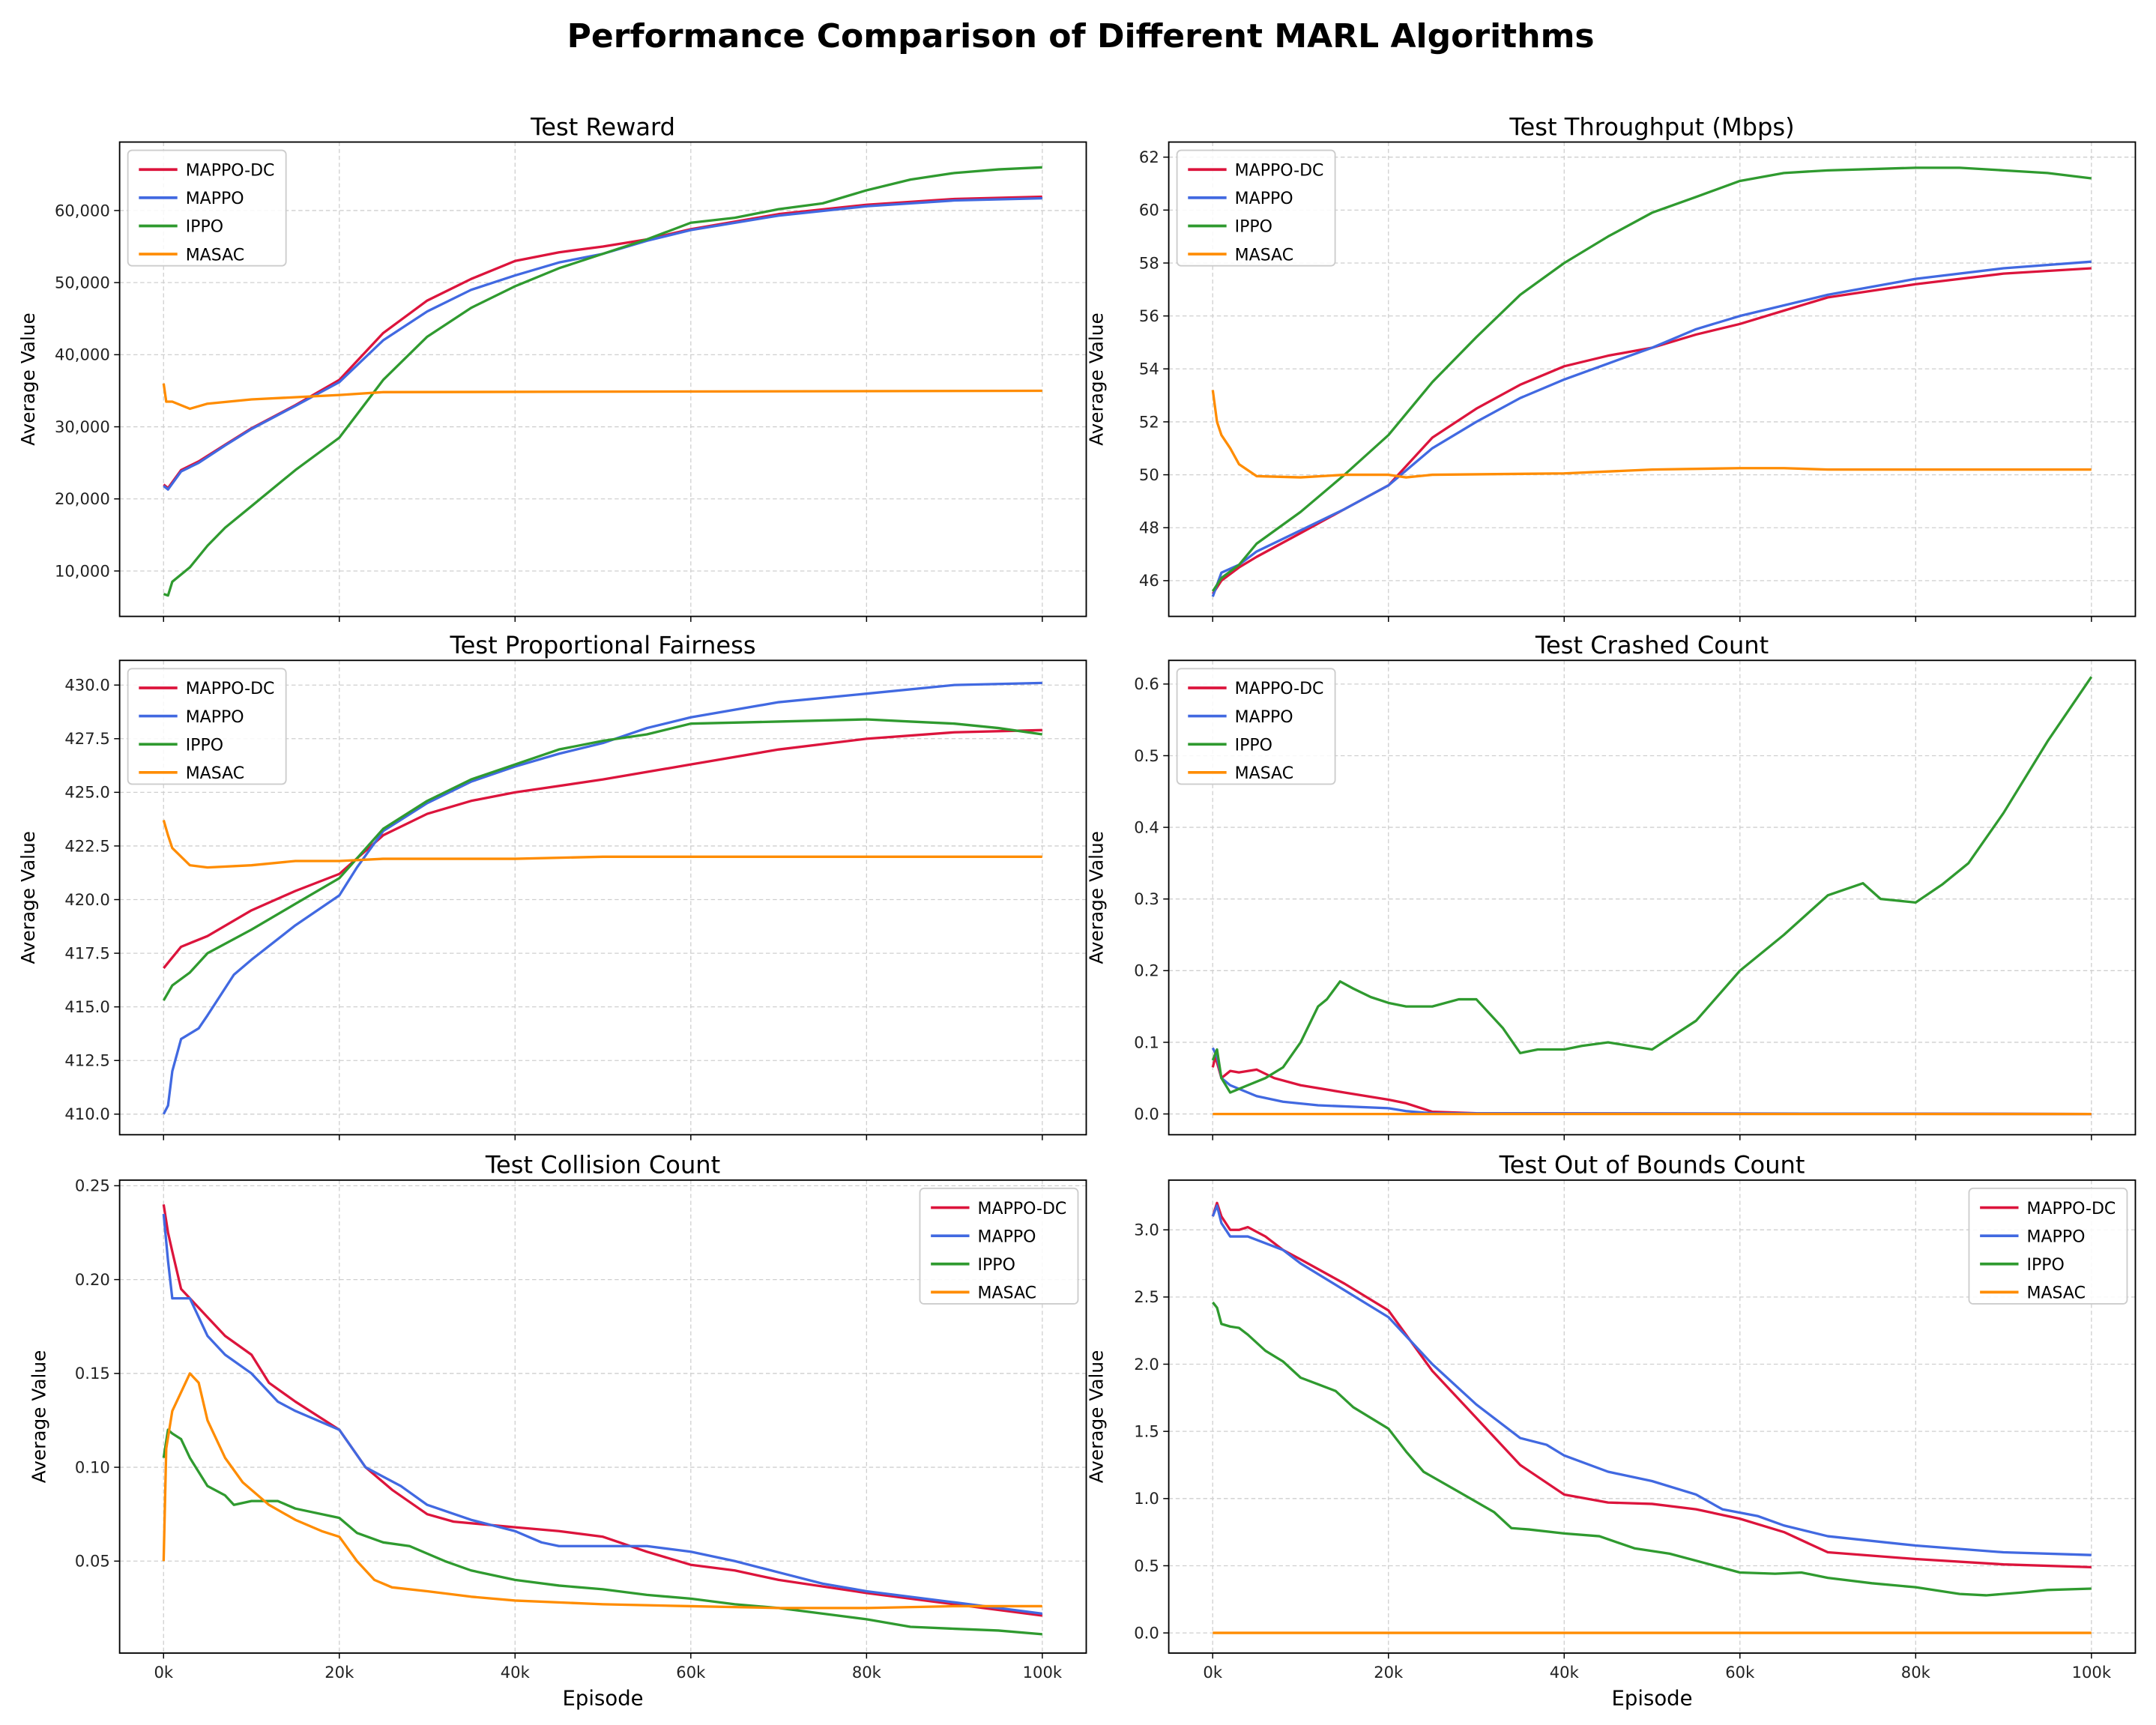  What do you see at coordinates (86, 738) in the screenshot?
I see `y-tick-label: 427.5` at bounding box center [86, 738].